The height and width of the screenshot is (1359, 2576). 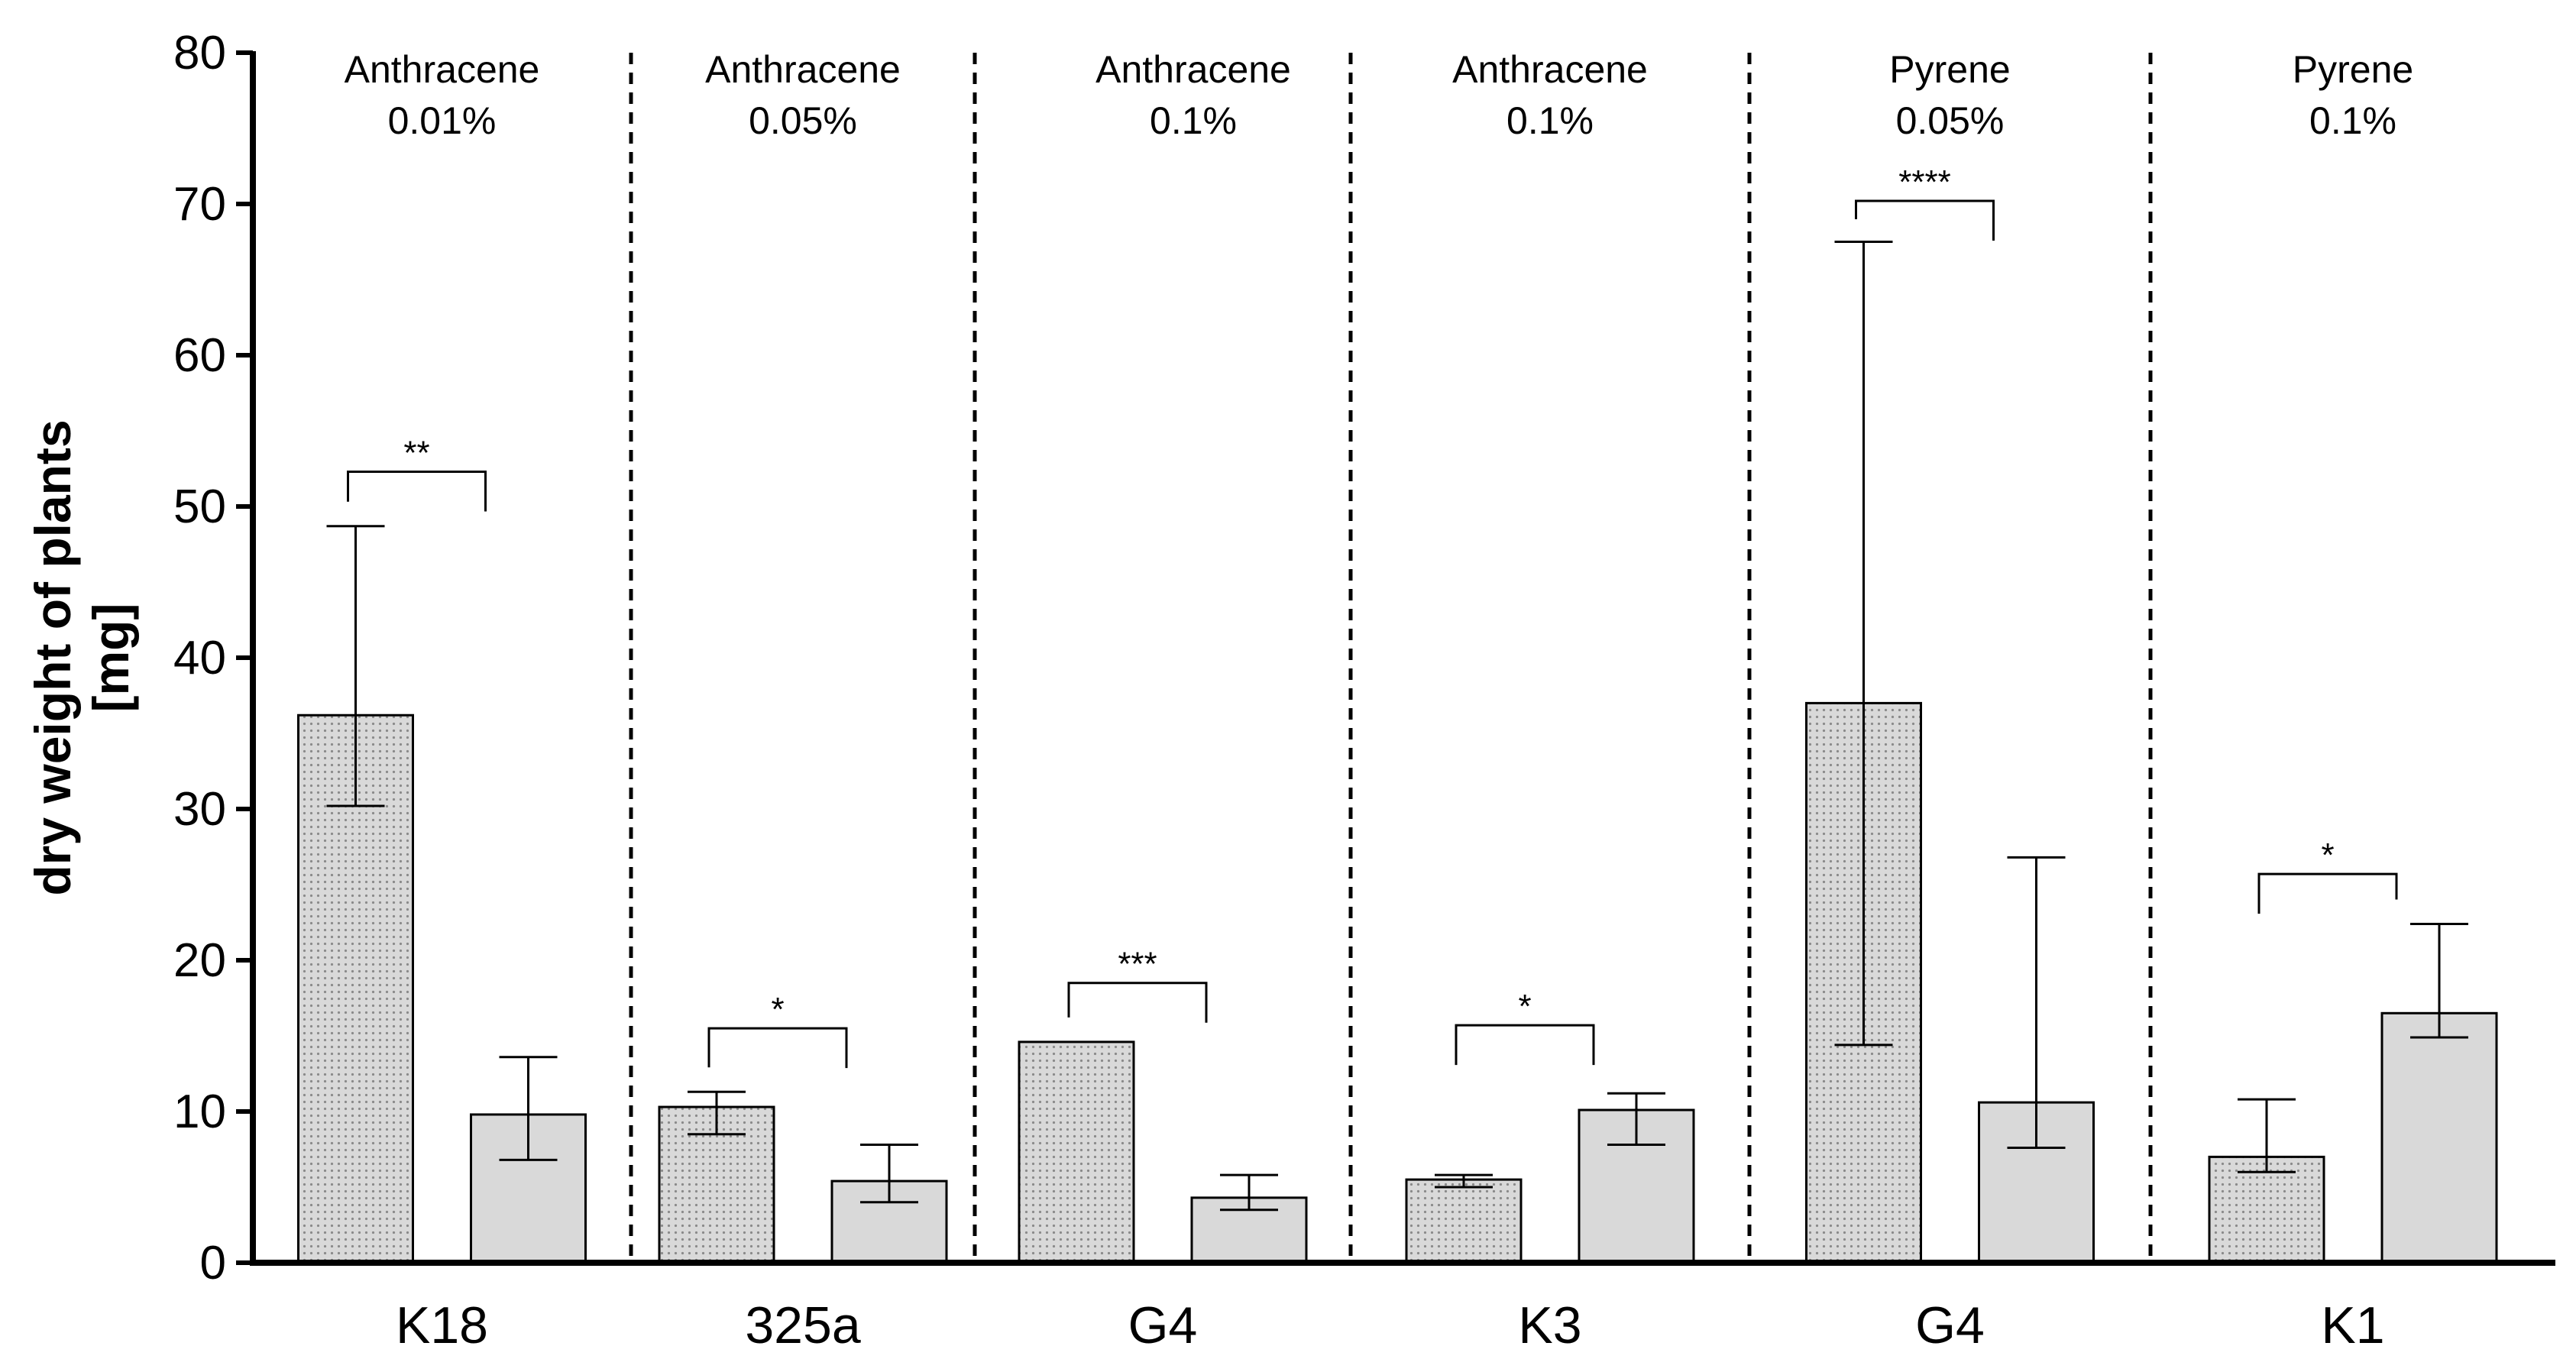 I want to click on y-tick-label: 30, so click(x=199, y=809).